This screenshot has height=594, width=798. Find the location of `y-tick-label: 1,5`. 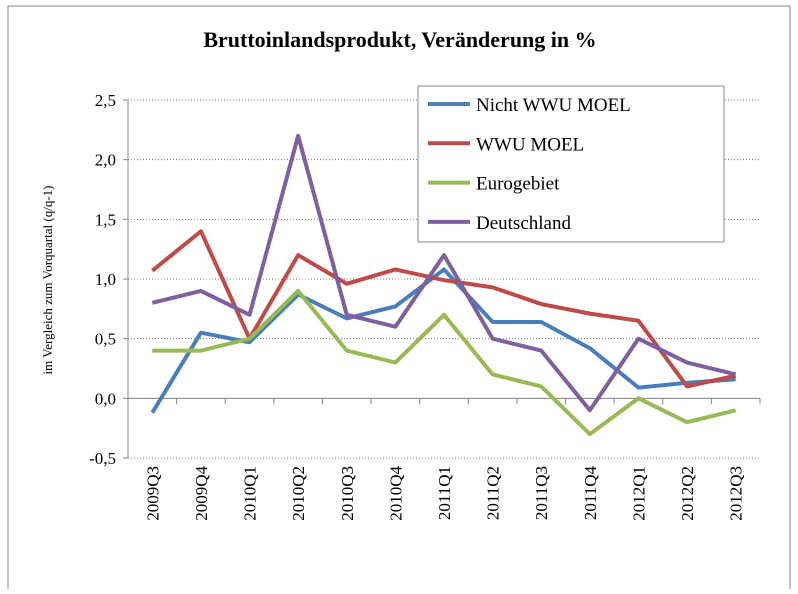

y-tick-label: 1,5 is located at coordinates (105, 219).